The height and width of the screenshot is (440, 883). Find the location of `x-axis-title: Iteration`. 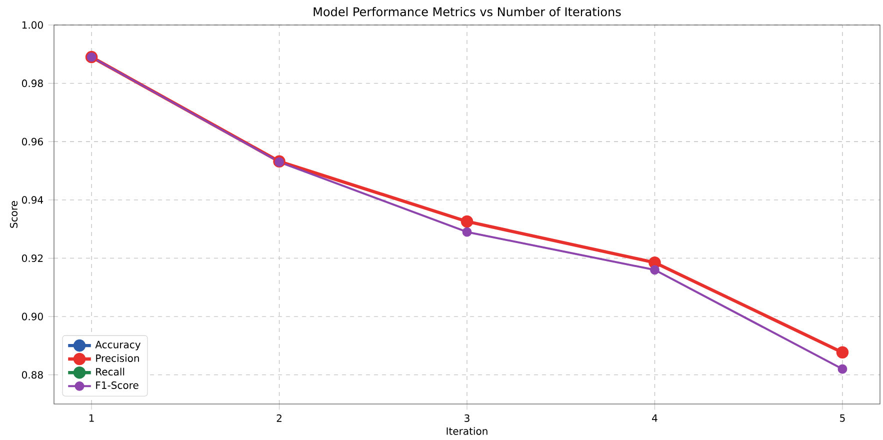

x-axis-title: Iteration is located at coordinates (467, 431).